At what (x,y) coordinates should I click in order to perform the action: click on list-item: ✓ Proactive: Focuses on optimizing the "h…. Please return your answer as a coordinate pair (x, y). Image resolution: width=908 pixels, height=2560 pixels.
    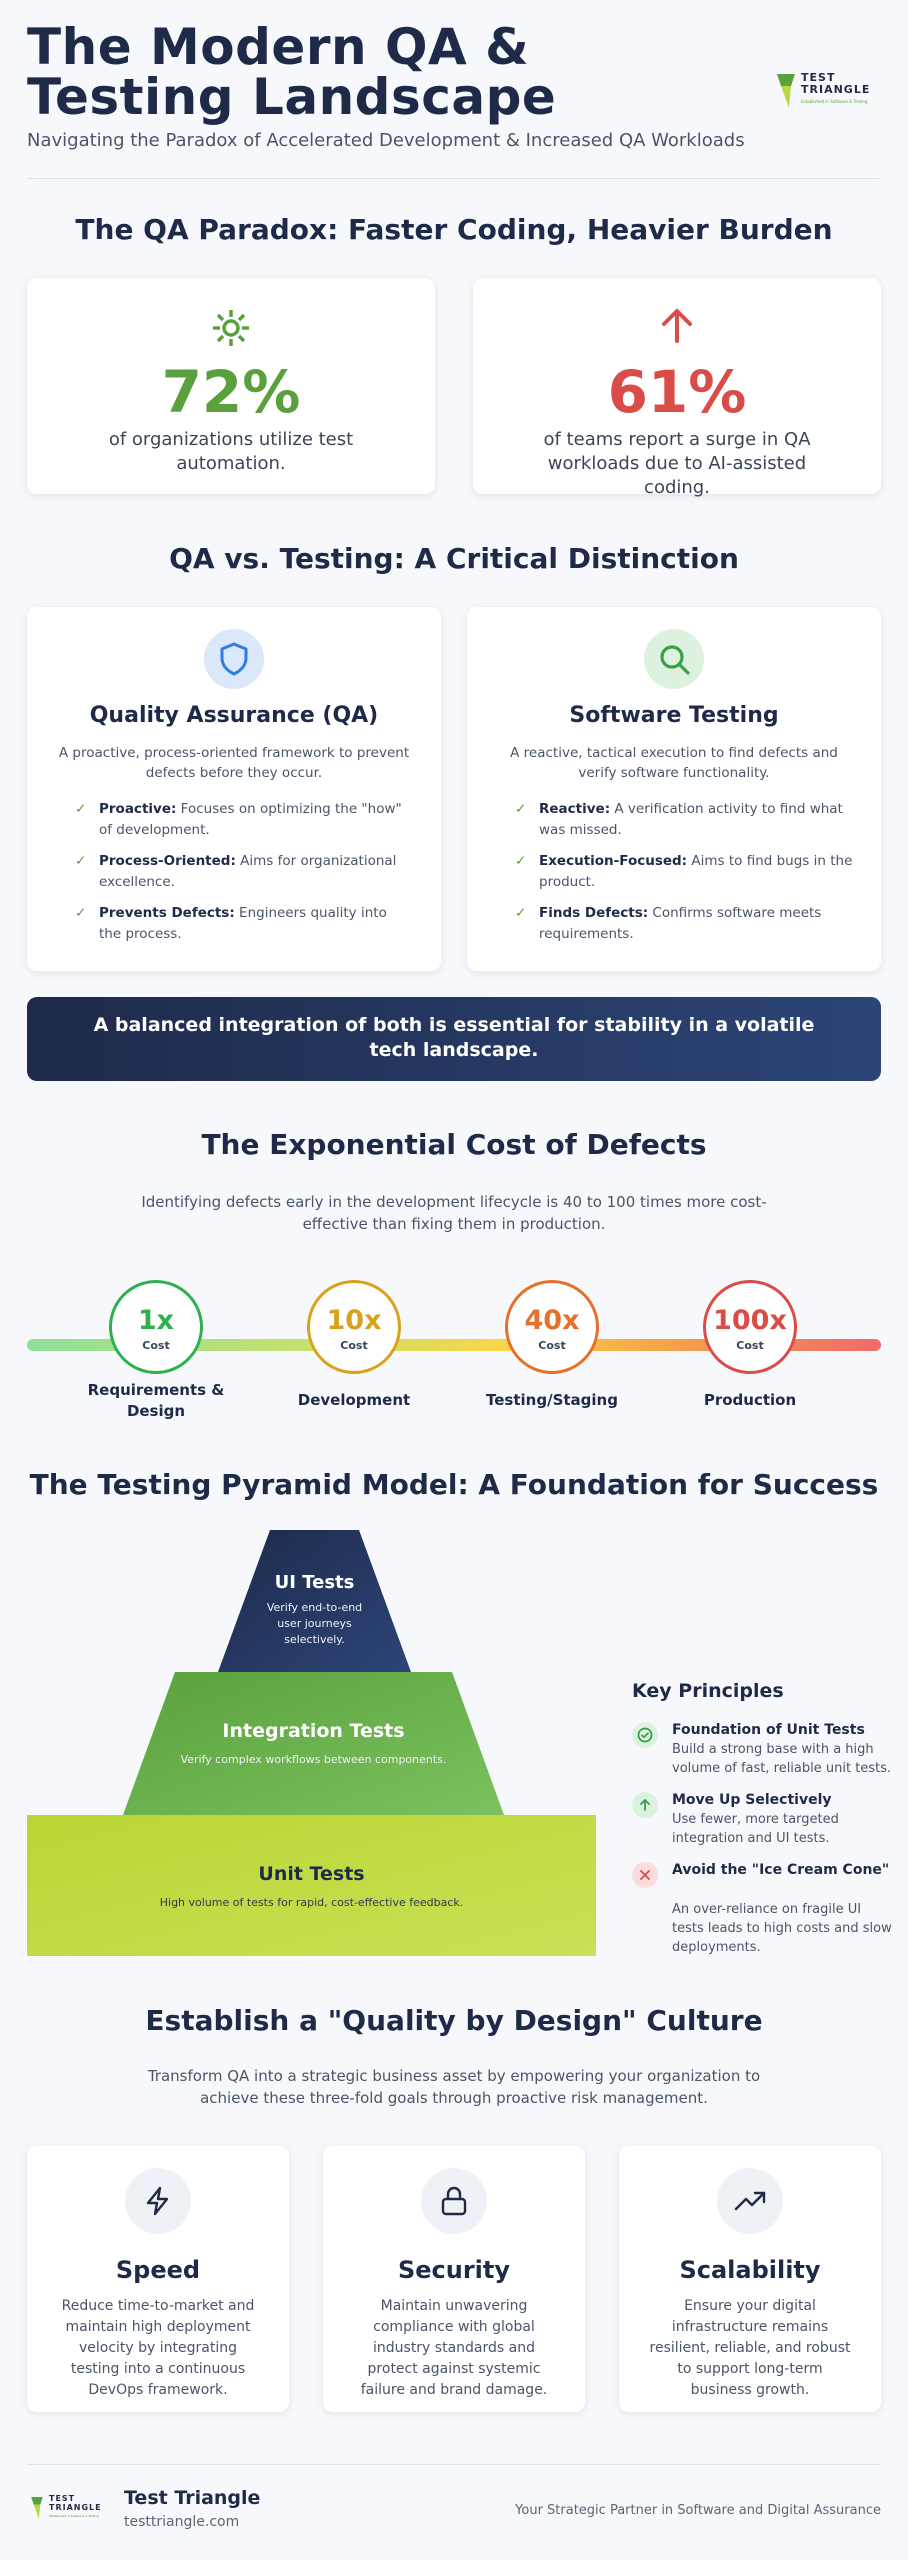
    Looking at the image, I should click on (238, 819).